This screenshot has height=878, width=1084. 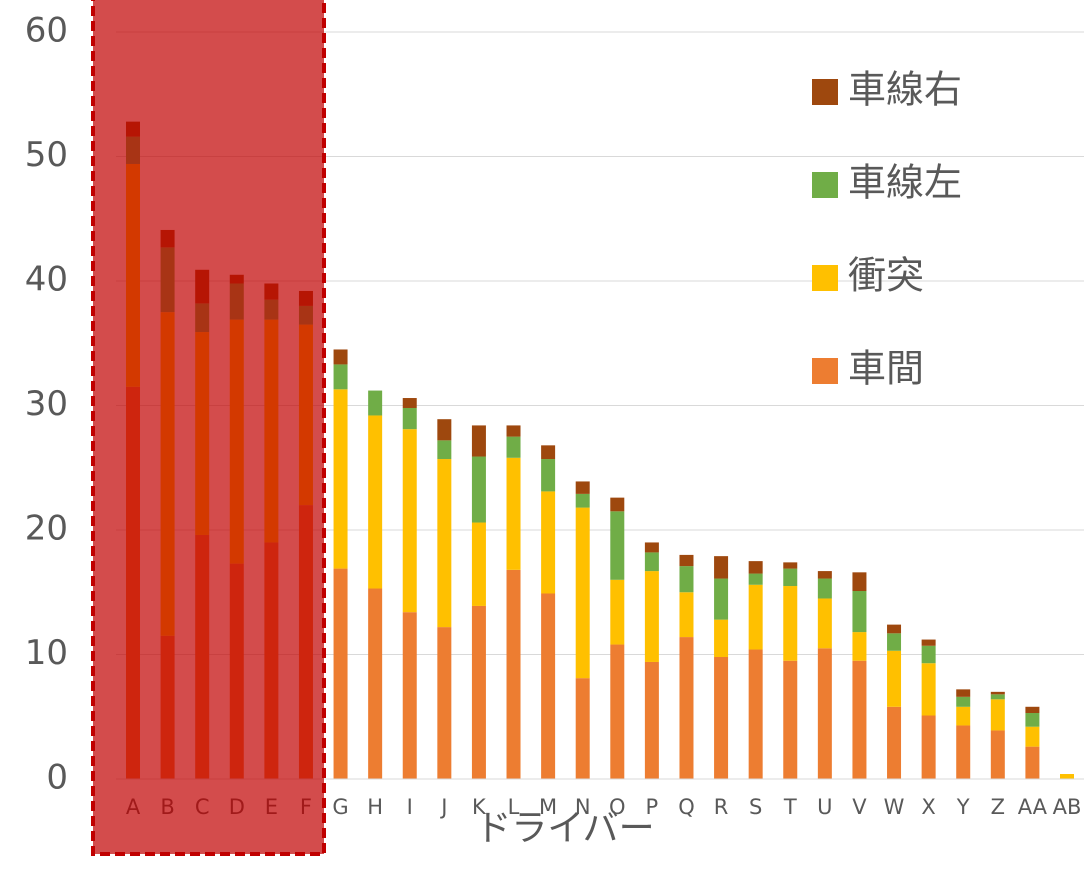 What do you see at coordinates (57, 778) in the screenshot?
I see `y-tick-label: 0` at bounding box center [57, 778].